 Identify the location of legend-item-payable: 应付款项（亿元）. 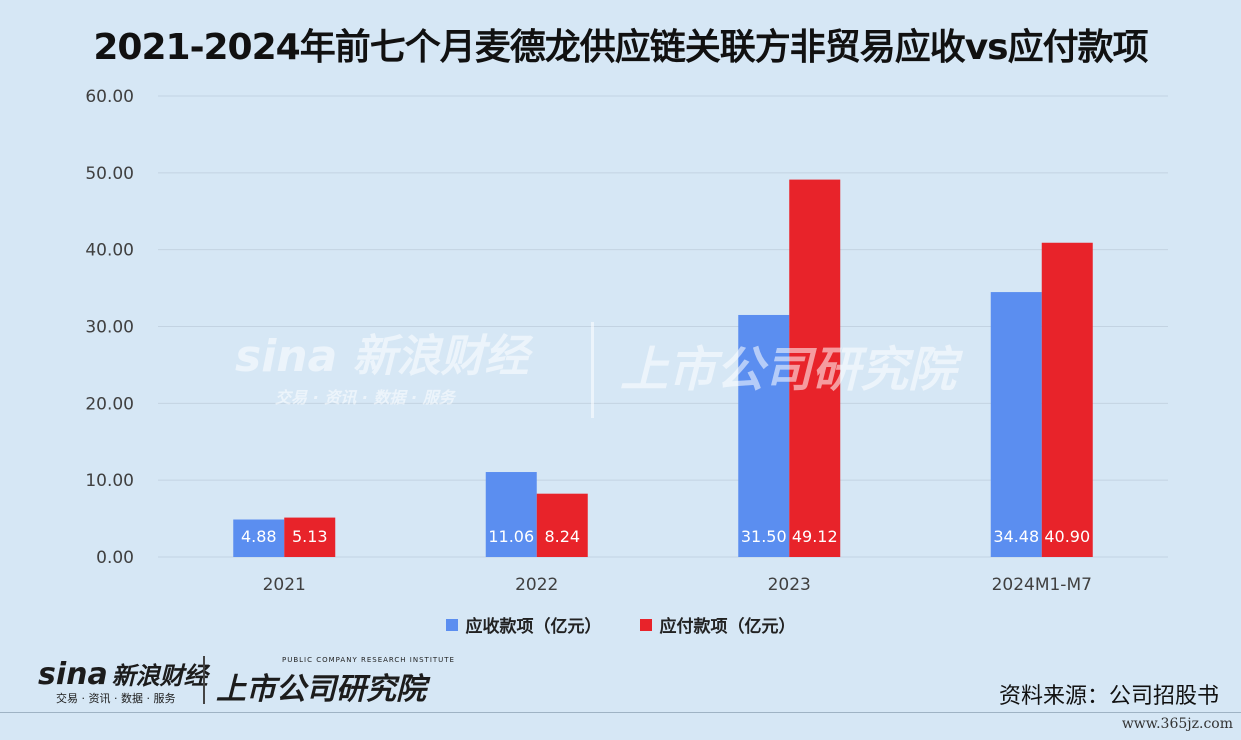
(717, 624).